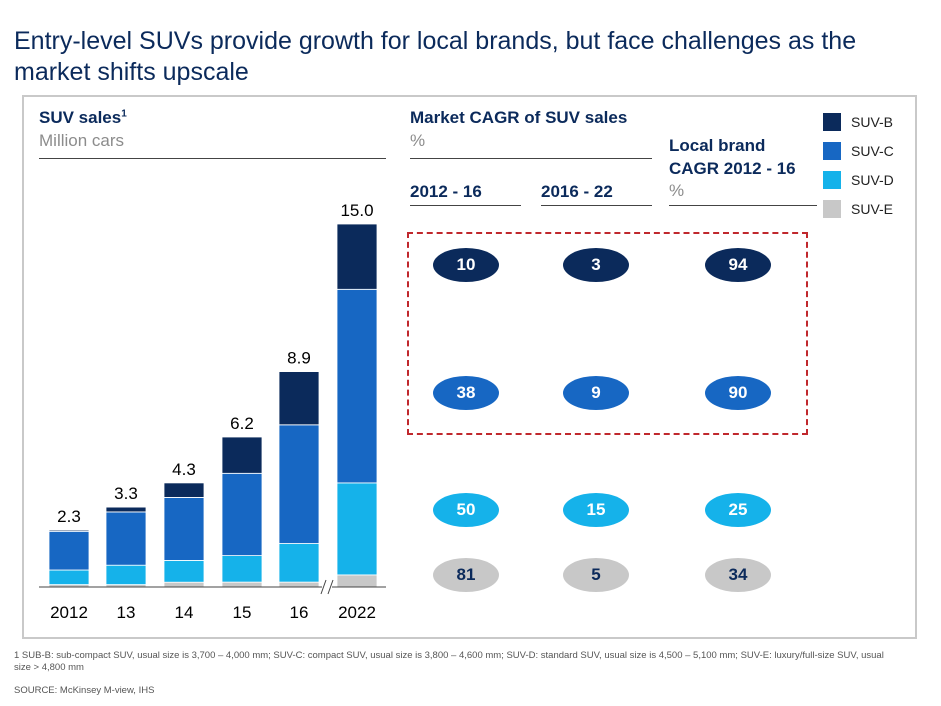  Describe the element at coordinates (184, 469) in the screenshot. I see `total-label-14: 4.3` at that location.